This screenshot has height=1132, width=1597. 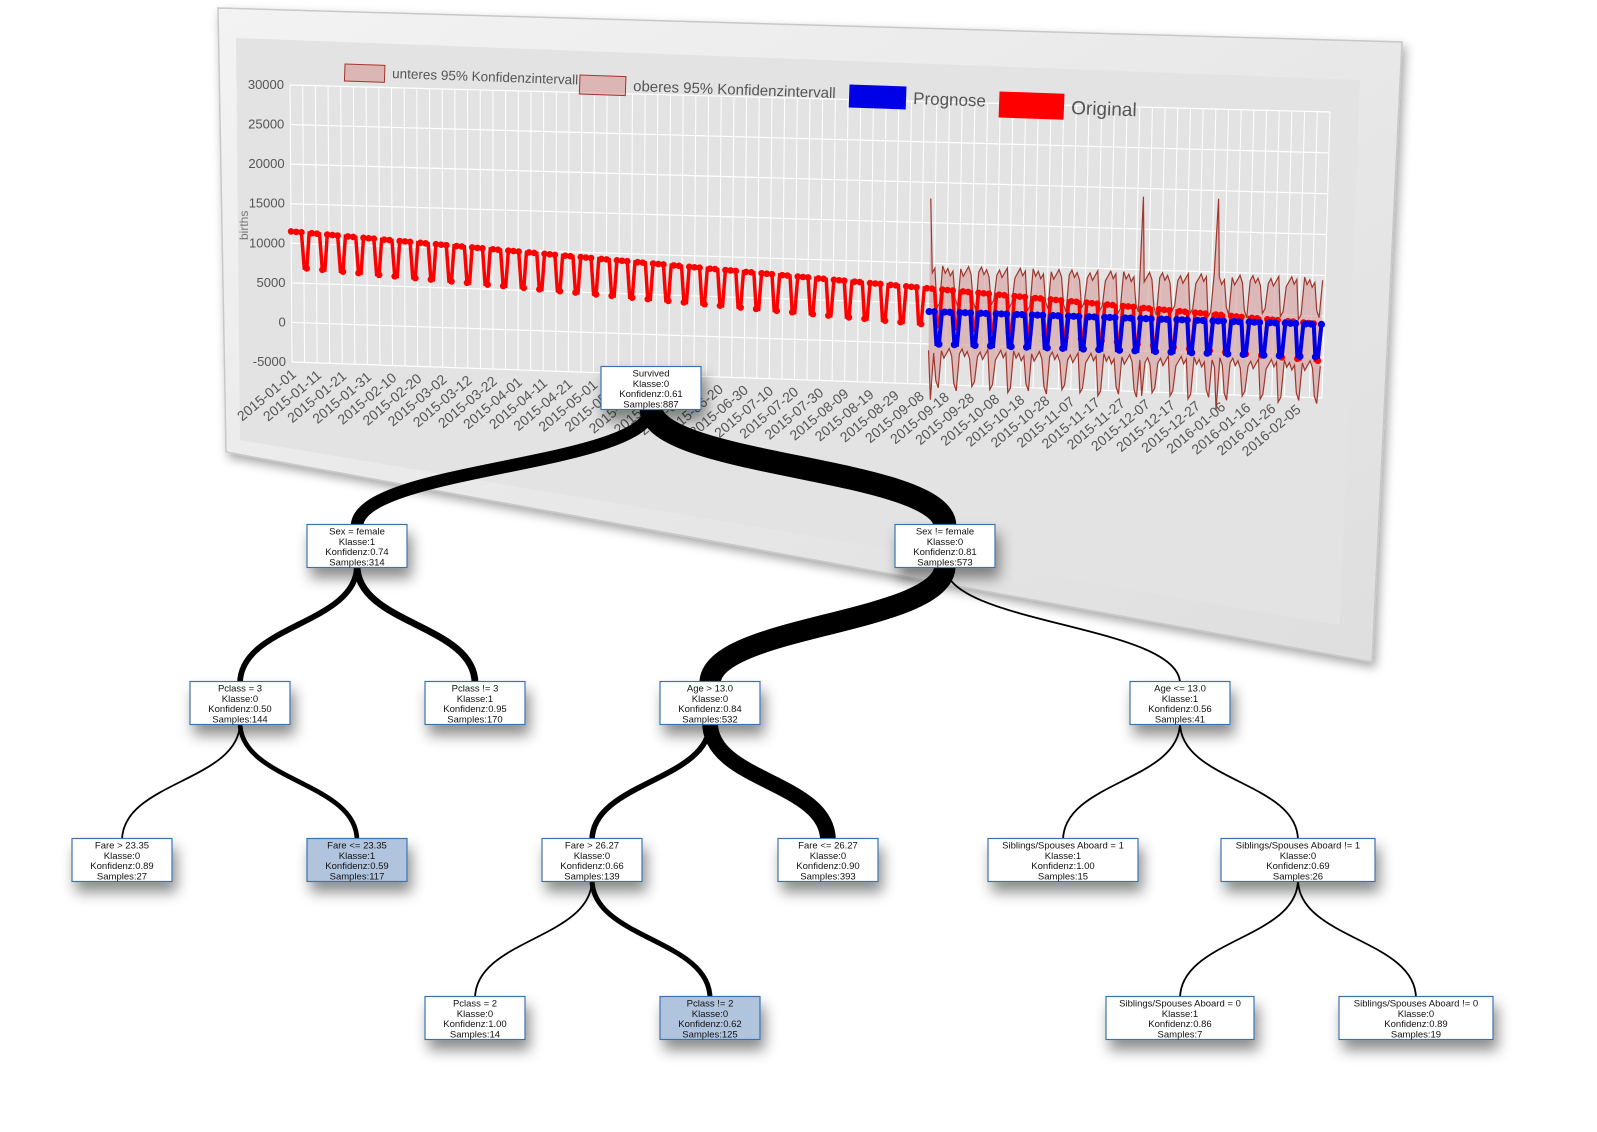 What do you see at coordinates (266, 124) in the screenshot?
I see `y-tick-label: 25000` at bounding box center [266, 124].